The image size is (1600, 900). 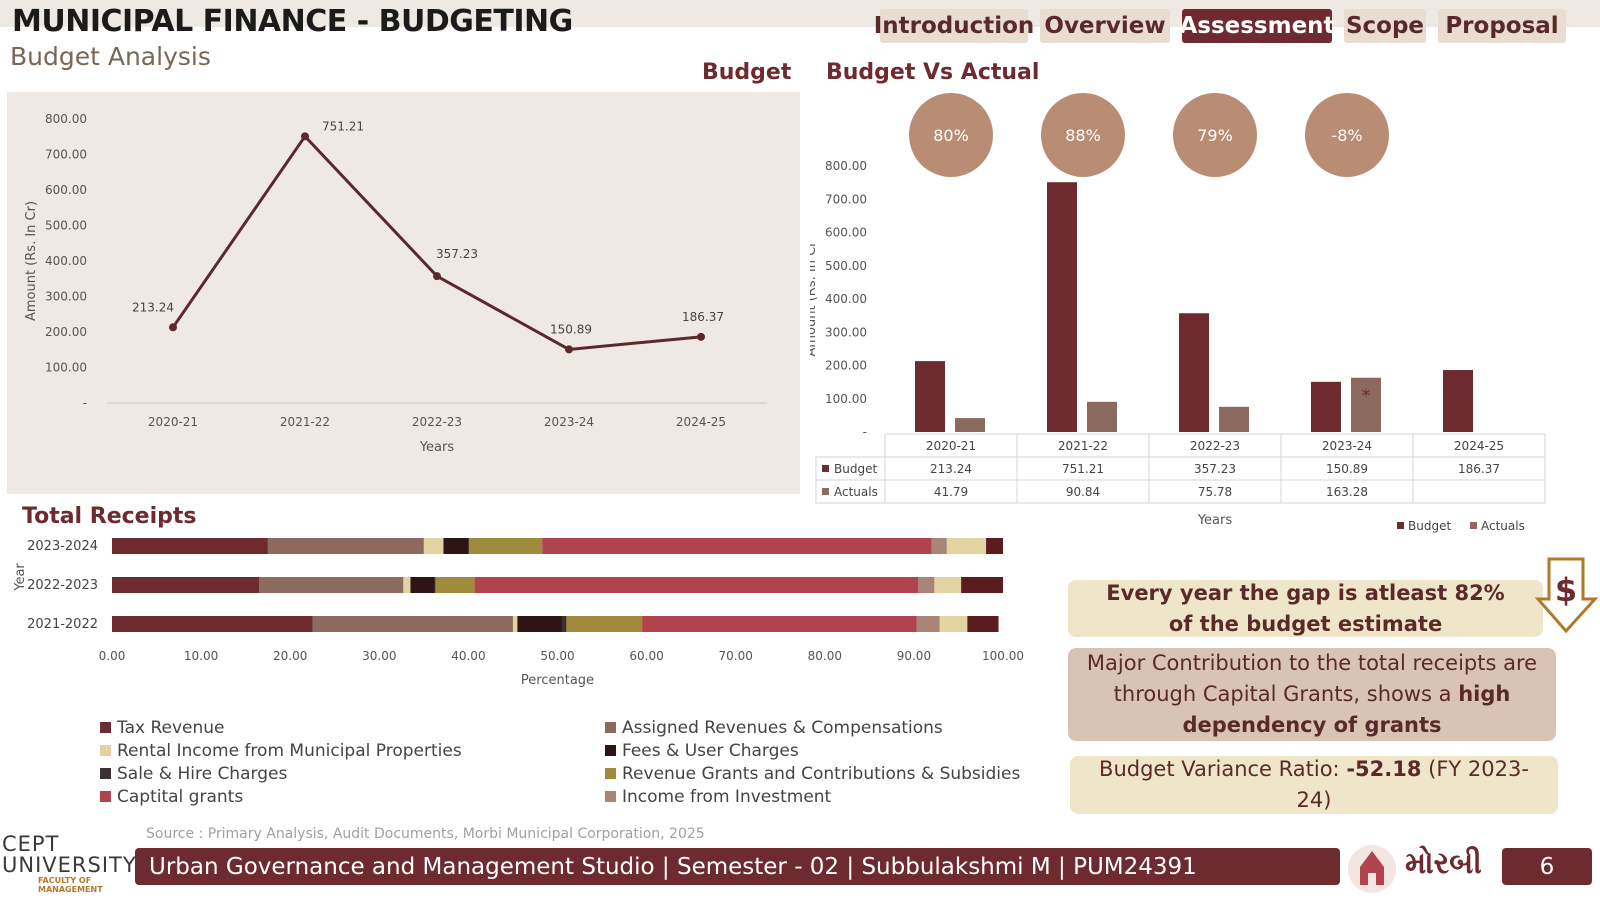 What do you see at coordinates (954, 26) in the screenshot?
I see `tab-introduction: Introduction` at bounding box center [954, 26].